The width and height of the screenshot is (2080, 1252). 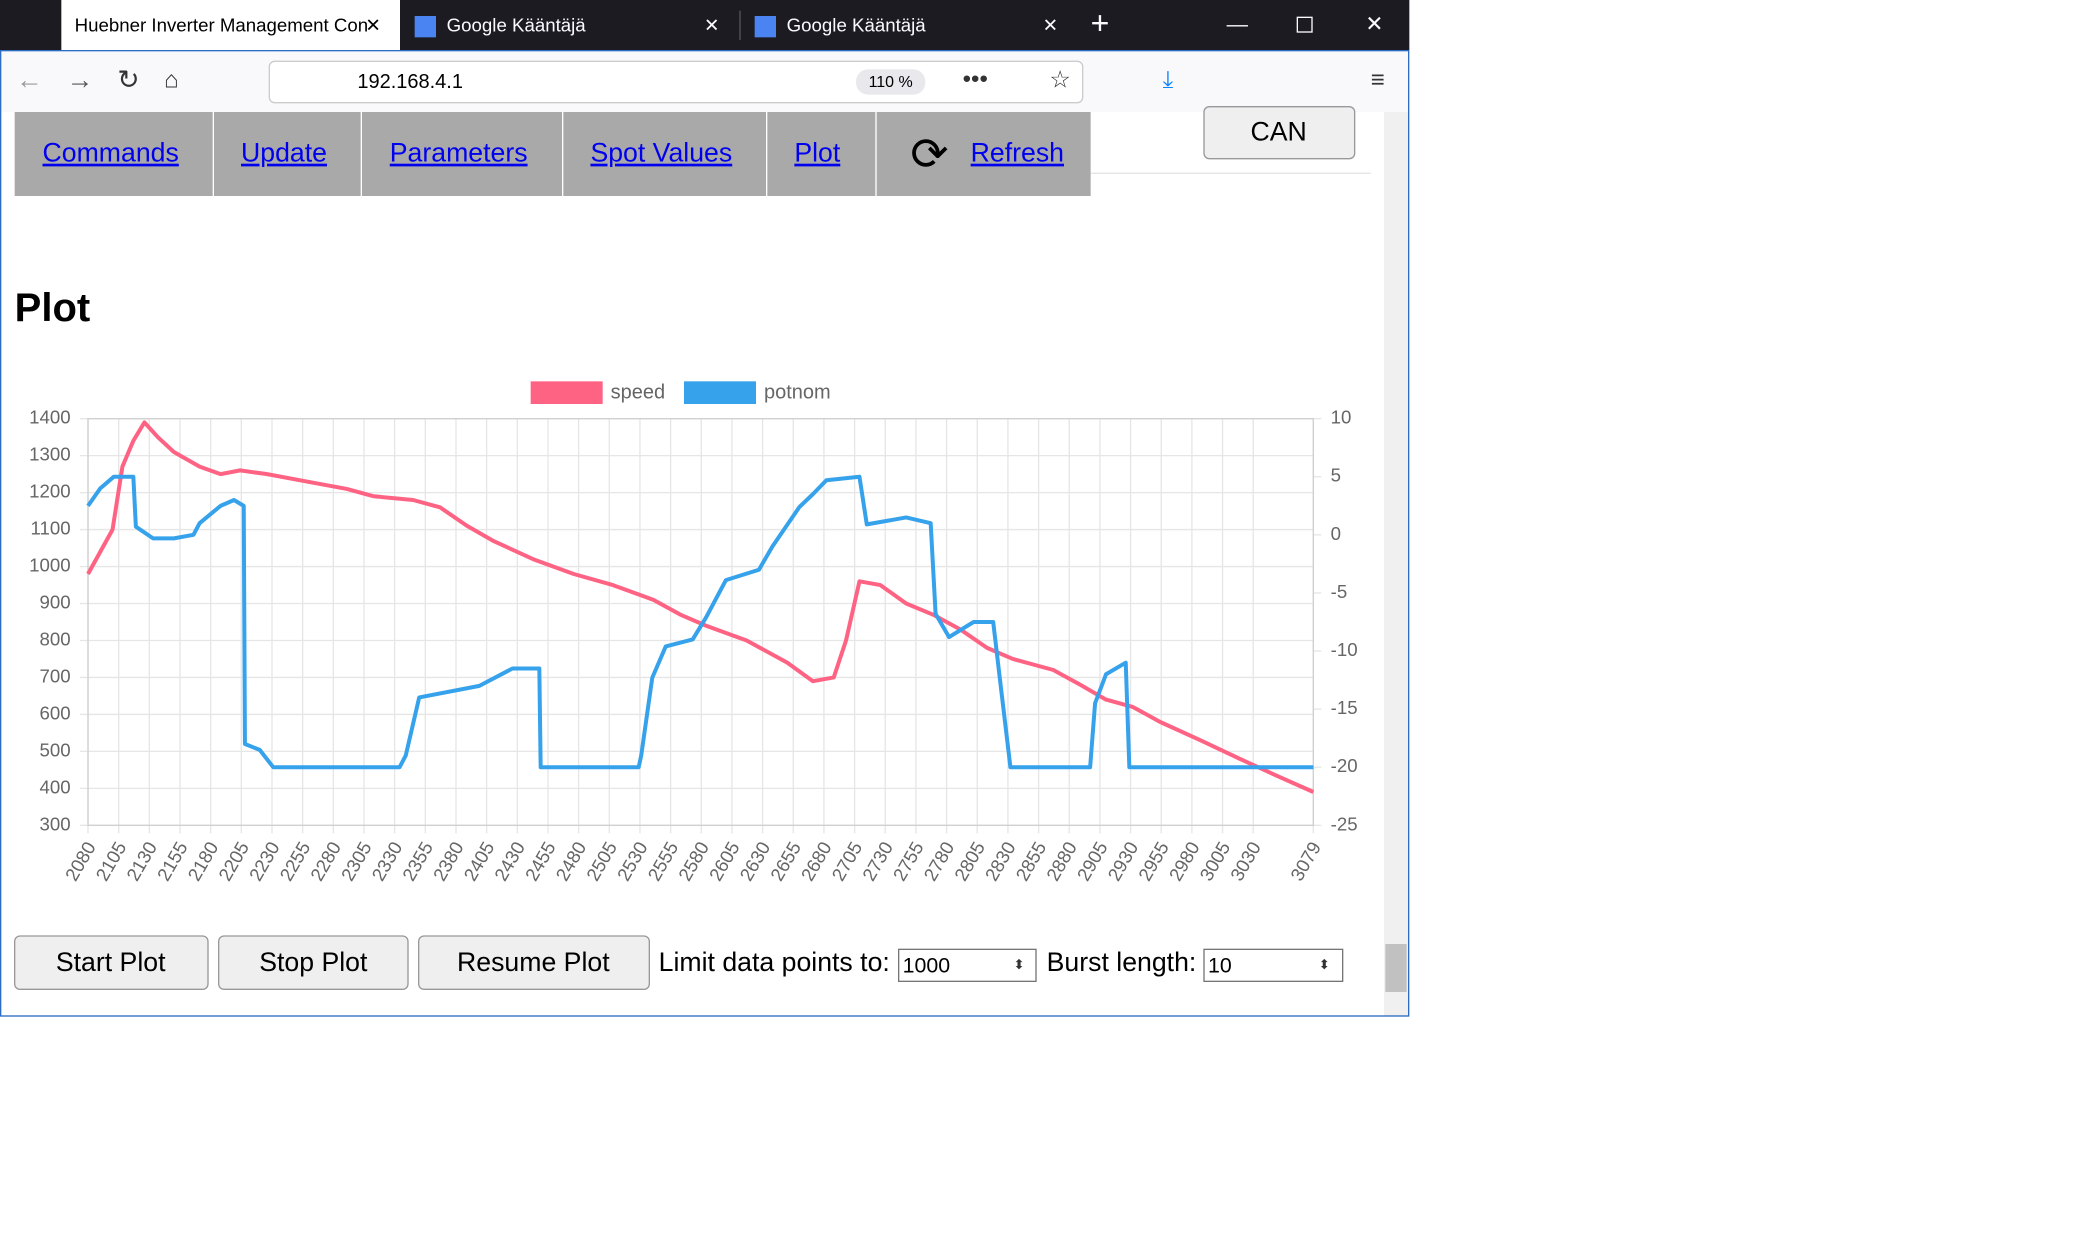 I want to click on button-label: Resume Plot, so click(x=533, y=962).